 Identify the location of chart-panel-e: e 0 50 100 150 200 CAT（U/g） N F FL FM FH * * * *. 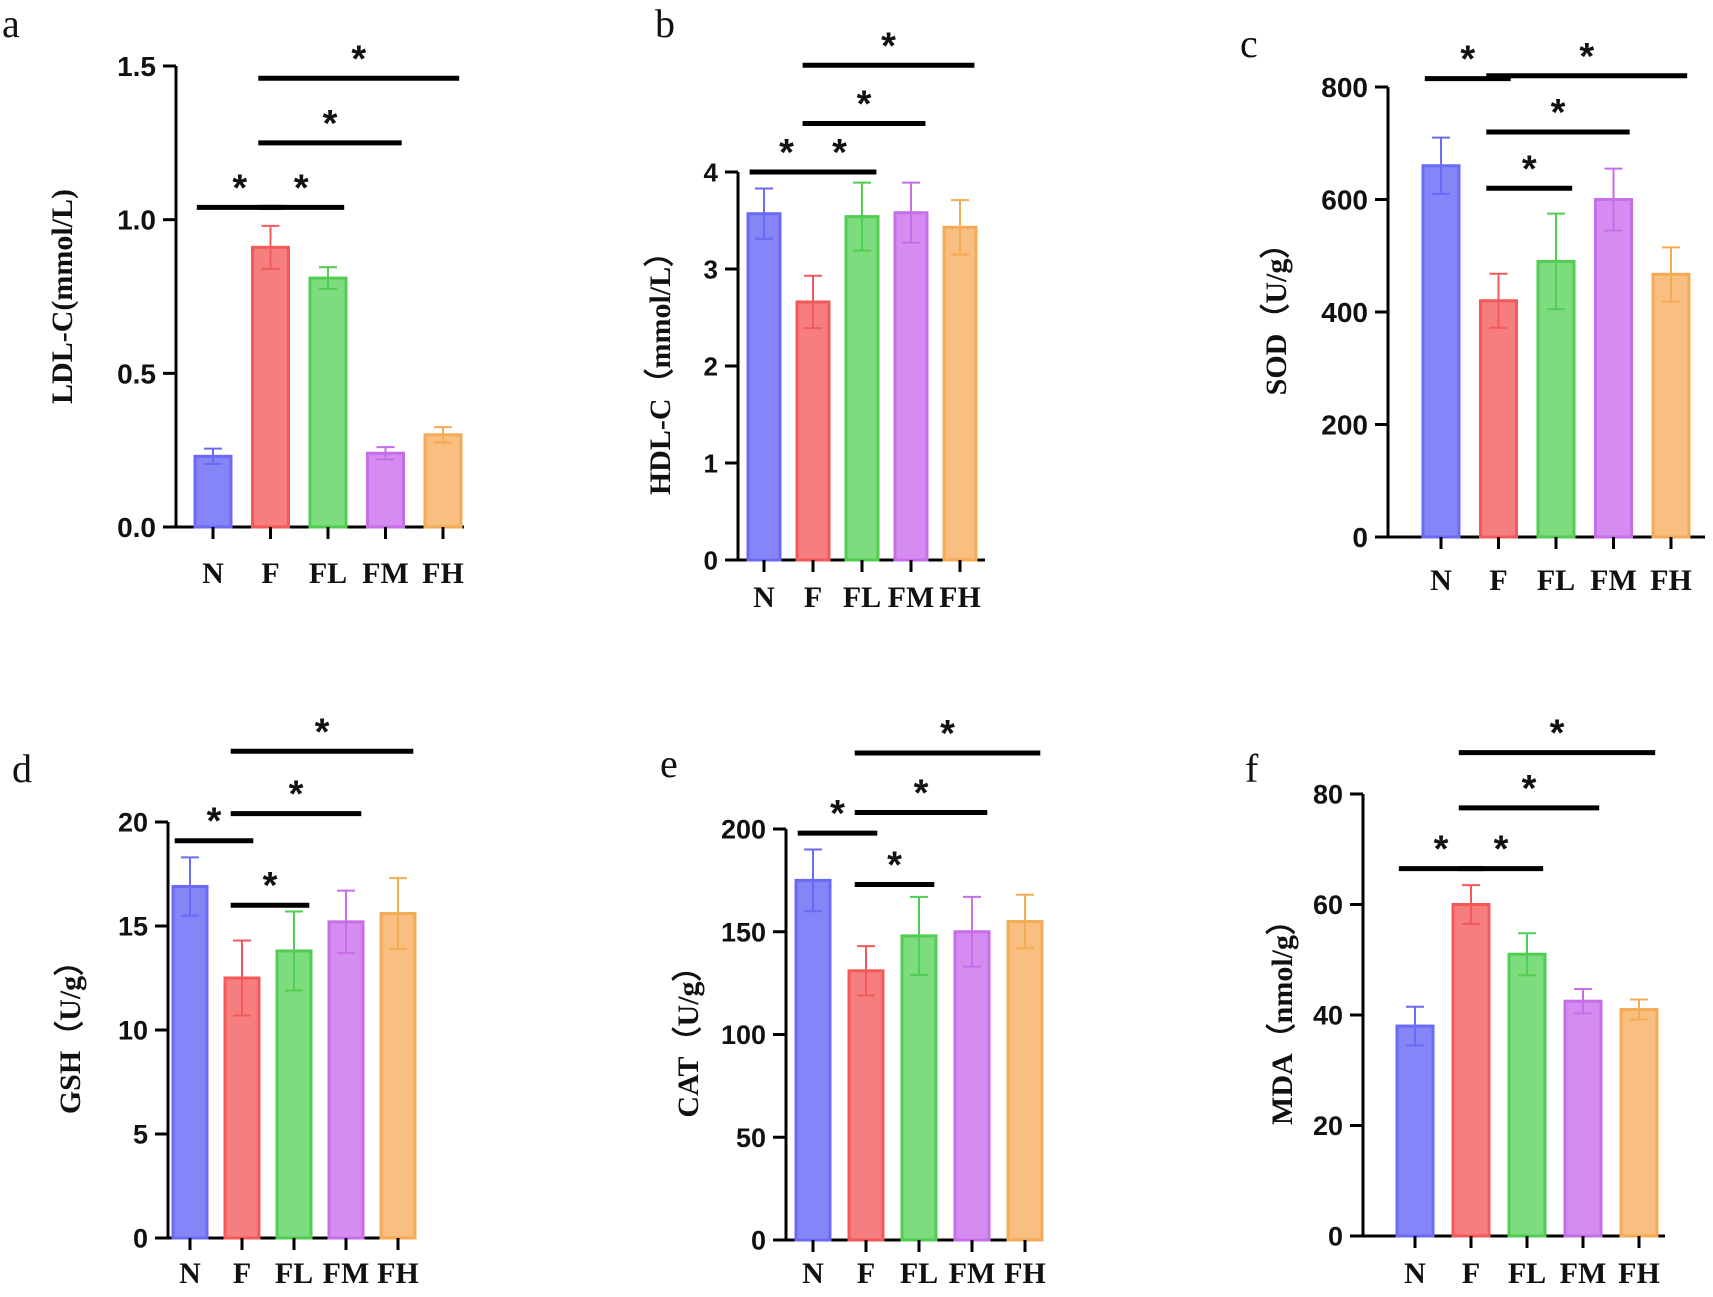
(853, 1001).